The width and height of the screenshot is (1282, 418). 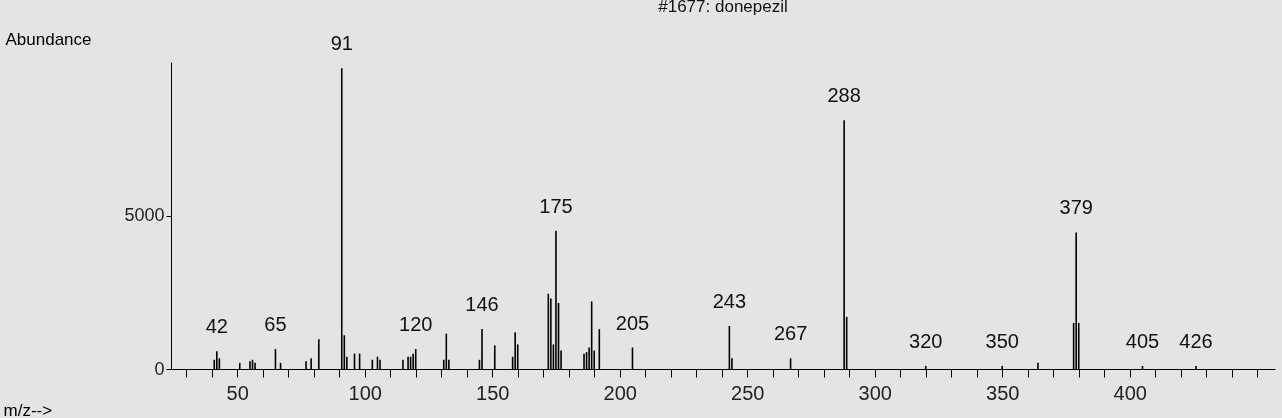 I want to click on annotation: 175, so click(x=556, y=205).